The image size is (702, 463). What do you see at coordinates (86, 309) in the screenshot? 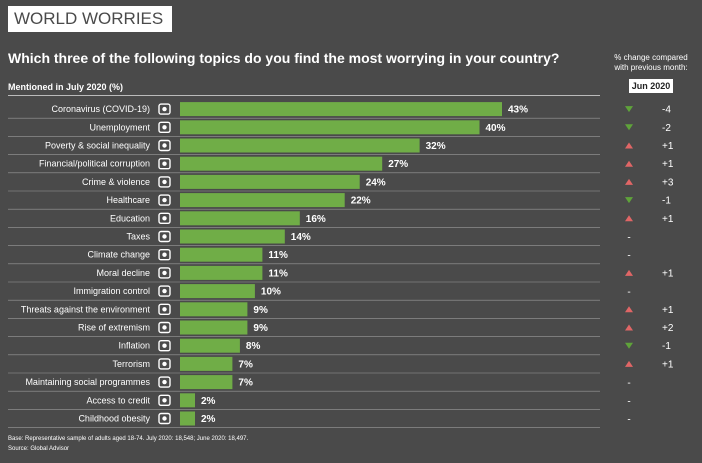
I see `category-label: Threats against the environment` at bounding box center [86, 309].